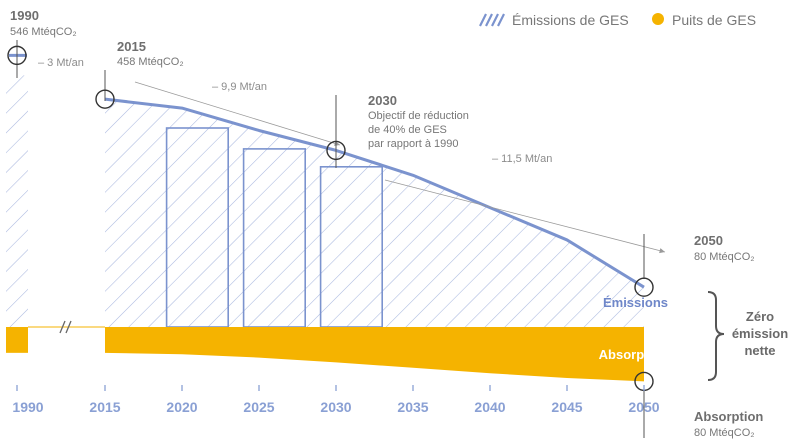  Describe the element at coordinates (724, 257) in the screenshot. I see `annotation-2050-value: 80 MtéqCO₂` at that location.